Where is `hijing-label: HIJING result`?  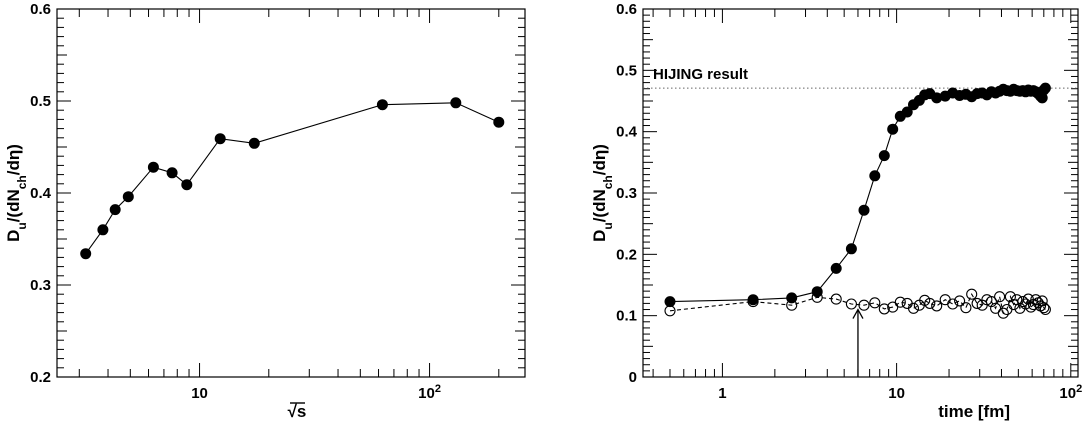
hijing-label: HIJING result is located at coordinates (700, 74).